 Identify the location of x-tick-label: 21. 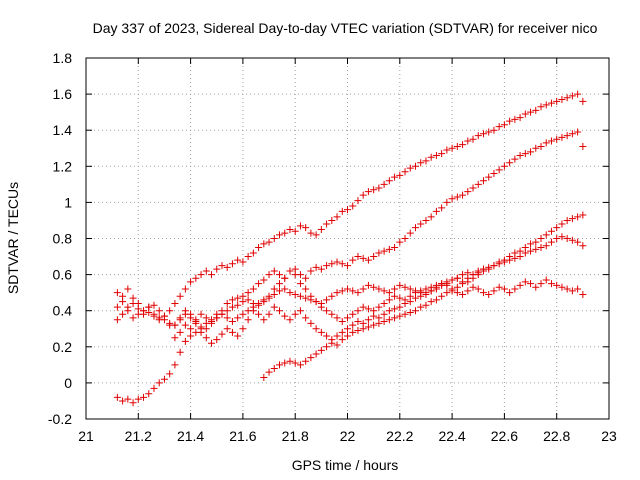
(86, 436).